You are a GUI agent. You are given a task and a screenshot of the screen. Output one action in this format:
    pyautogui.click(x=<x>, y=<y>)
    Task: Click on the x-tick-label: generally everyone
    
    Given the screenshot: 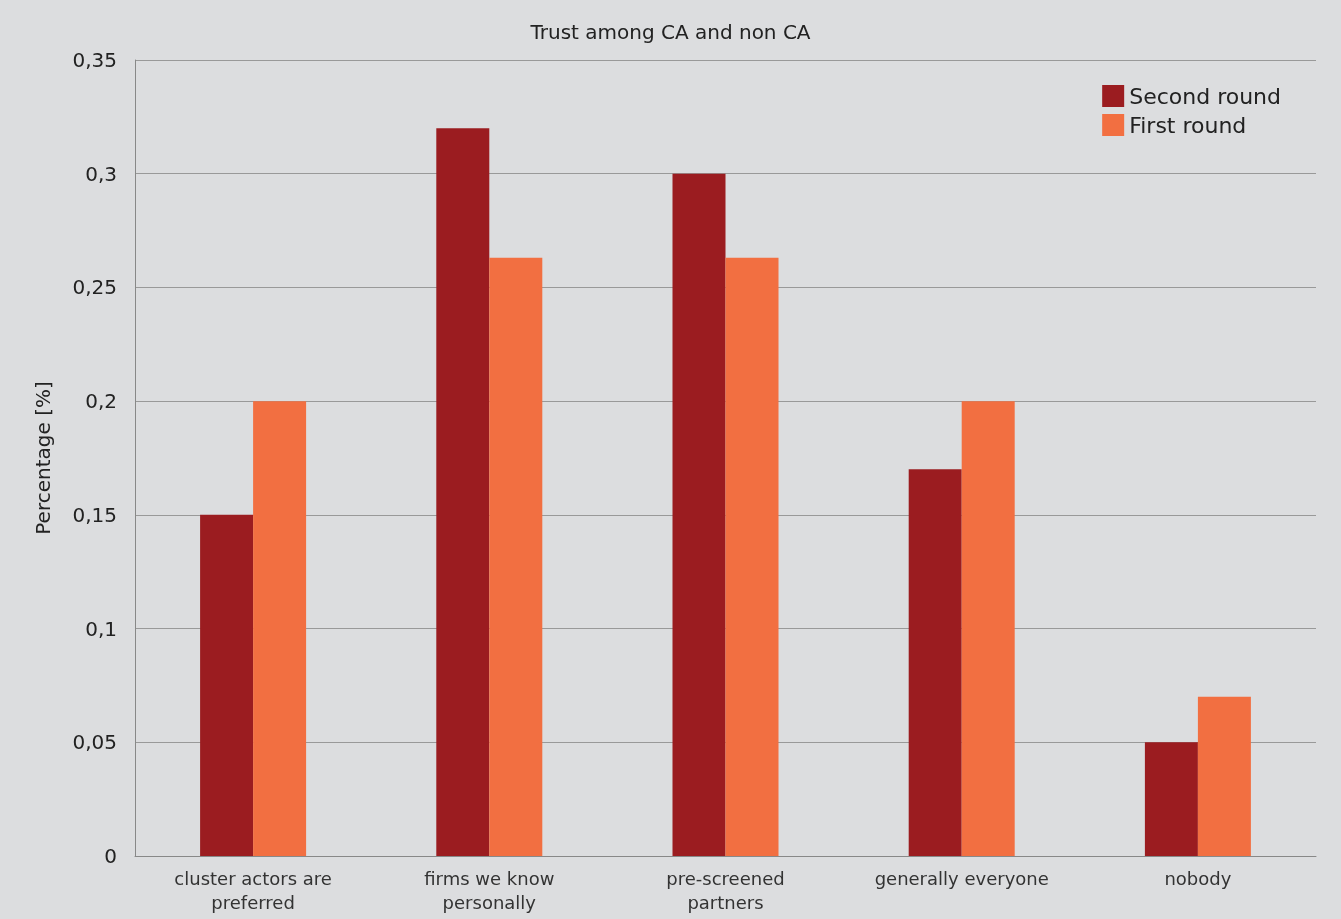 What is the action you would take?
    pyautogui.click(x=961, y=878)
    